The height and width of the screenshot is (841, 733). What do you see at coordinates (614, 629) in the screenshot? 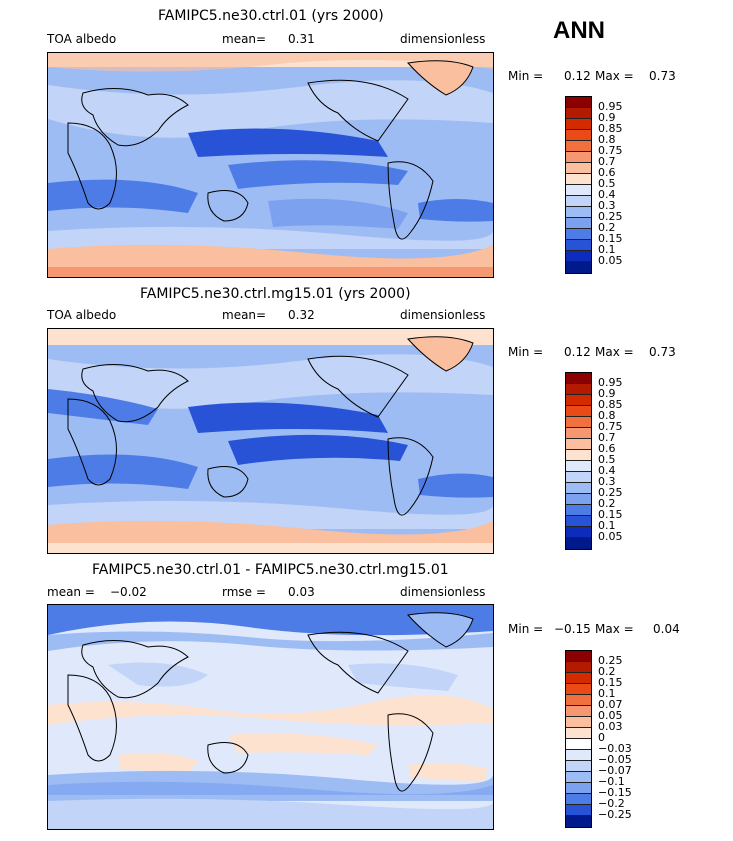
I see `panel-3-max-label: Max =` at bounding box center [614, 629].